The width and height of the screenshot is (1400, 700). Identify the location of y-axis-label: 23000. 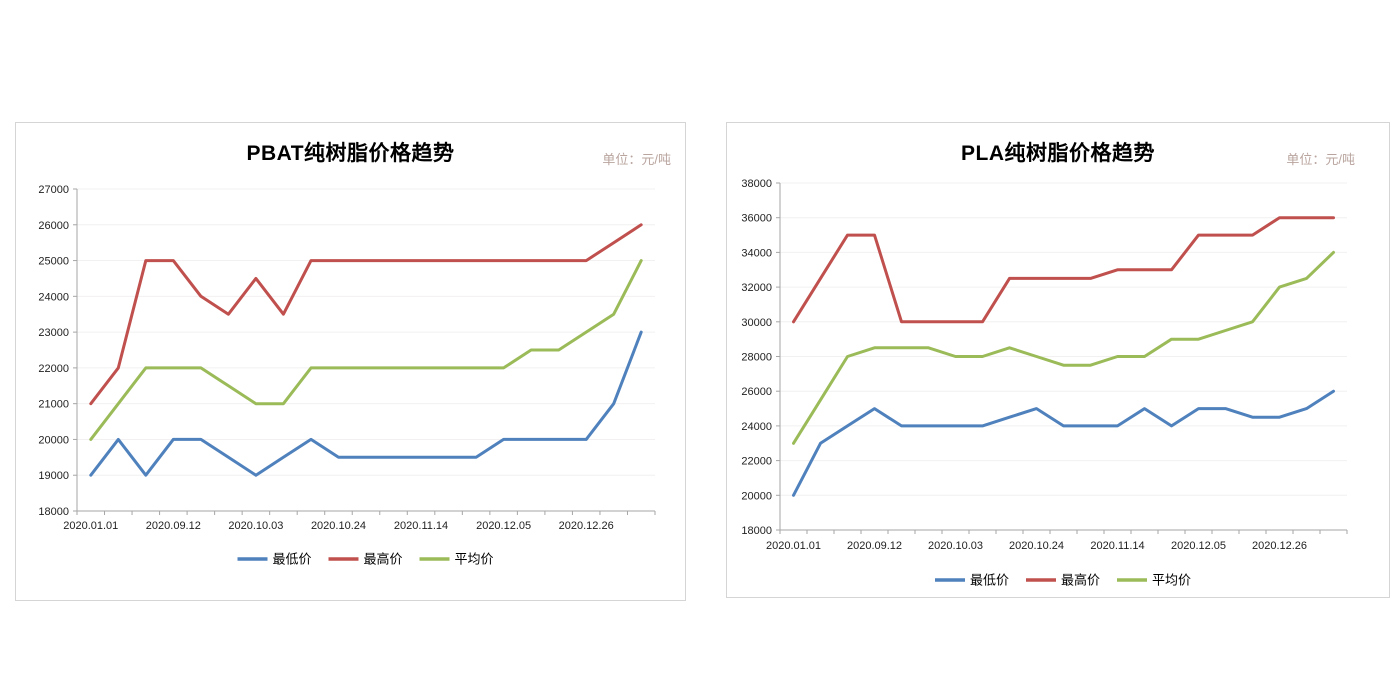
(53, 333).